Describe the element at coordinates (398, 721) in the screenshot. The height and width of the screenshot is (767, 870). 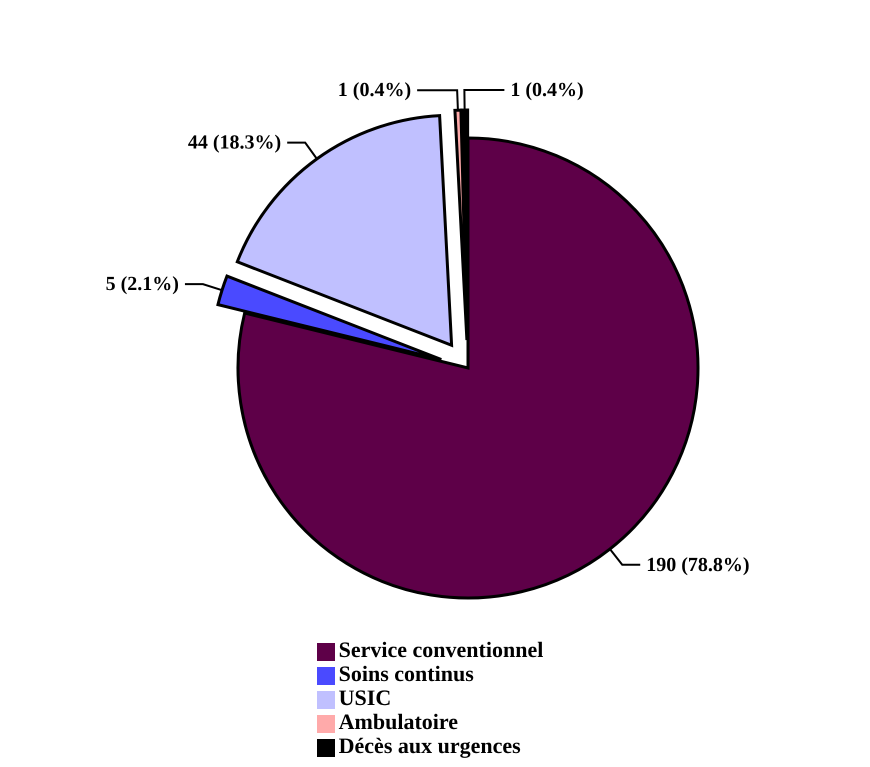
I see `legend-label: Ambulatoire` at that location.